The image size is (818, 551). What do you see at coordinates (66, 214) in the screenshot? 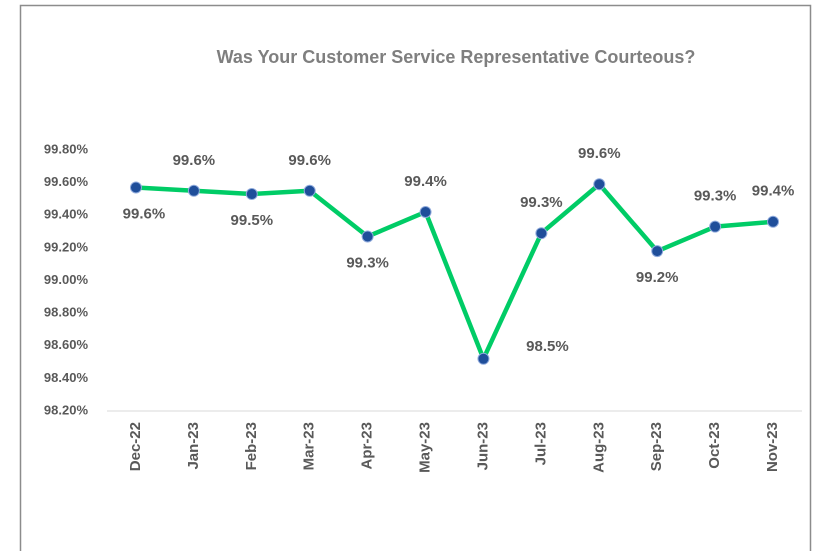
I see `y-tick-label: 99.40%` at bounding box center [66, 214].